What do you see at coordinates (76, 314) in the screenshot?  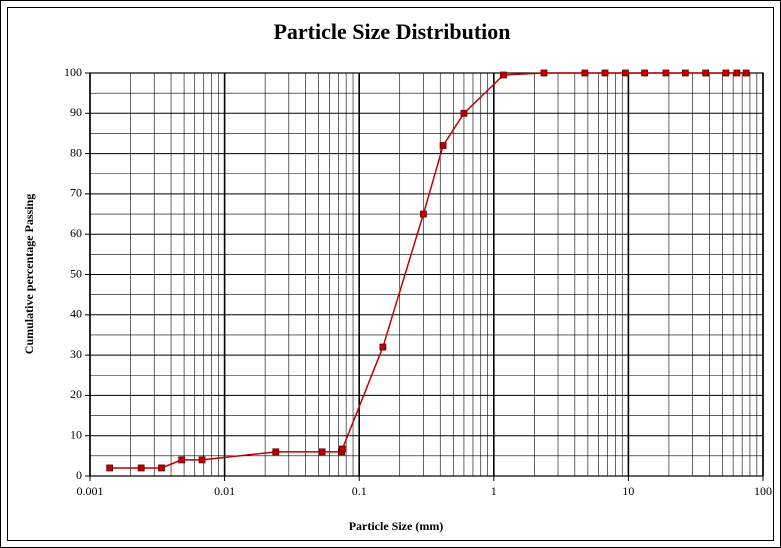 I see `y-tick-label: 40` at bounding box center [76, 314].